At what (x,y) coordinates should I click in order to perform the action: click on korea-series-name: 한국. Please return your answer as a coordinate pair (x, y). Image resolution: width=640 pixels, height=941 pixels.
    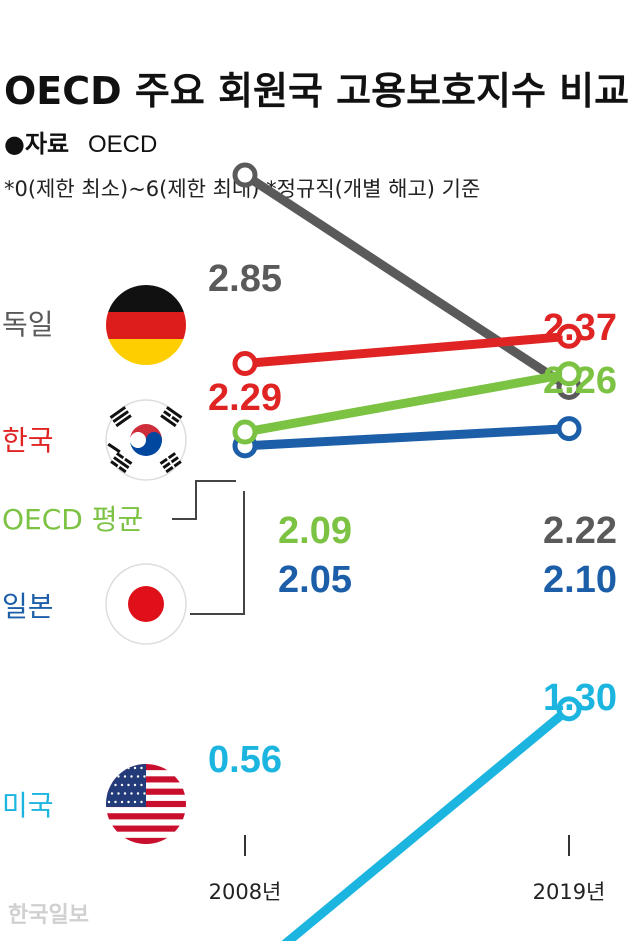
    Looking at the image, I should click on (28, 440).